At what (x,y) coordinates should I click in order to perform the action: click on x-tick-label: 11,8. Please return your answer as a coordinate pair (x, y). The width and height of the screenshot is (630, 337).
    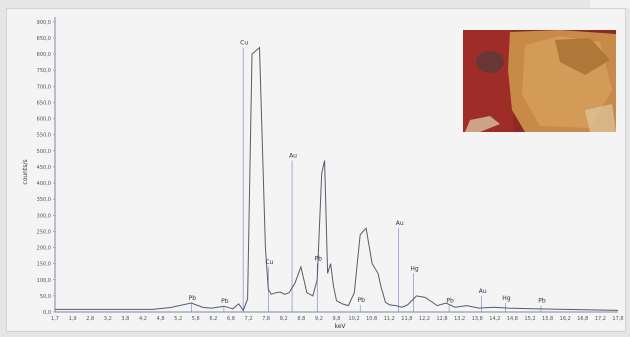
    Looking at the image, I should click on (406, 319).